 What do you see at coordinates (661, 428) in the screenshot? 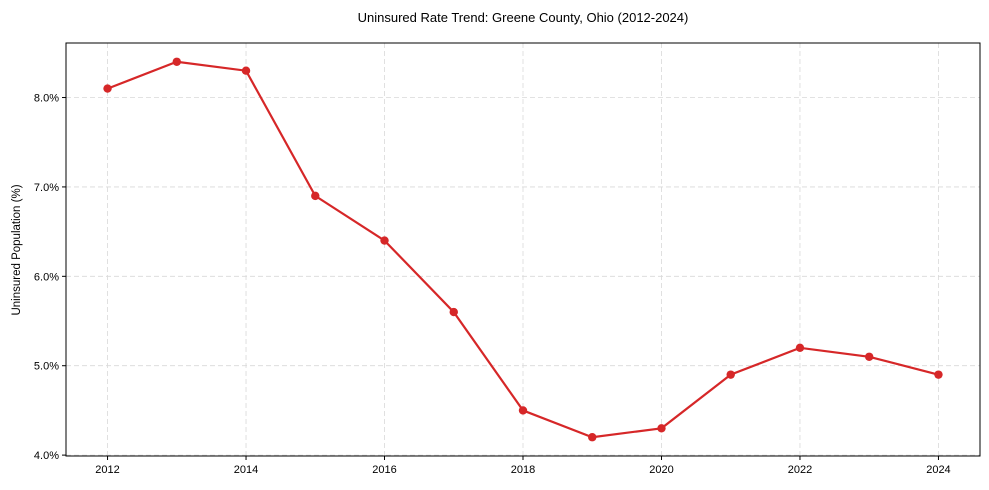
I see `data-point-2020` at bounding box center [661, 428].